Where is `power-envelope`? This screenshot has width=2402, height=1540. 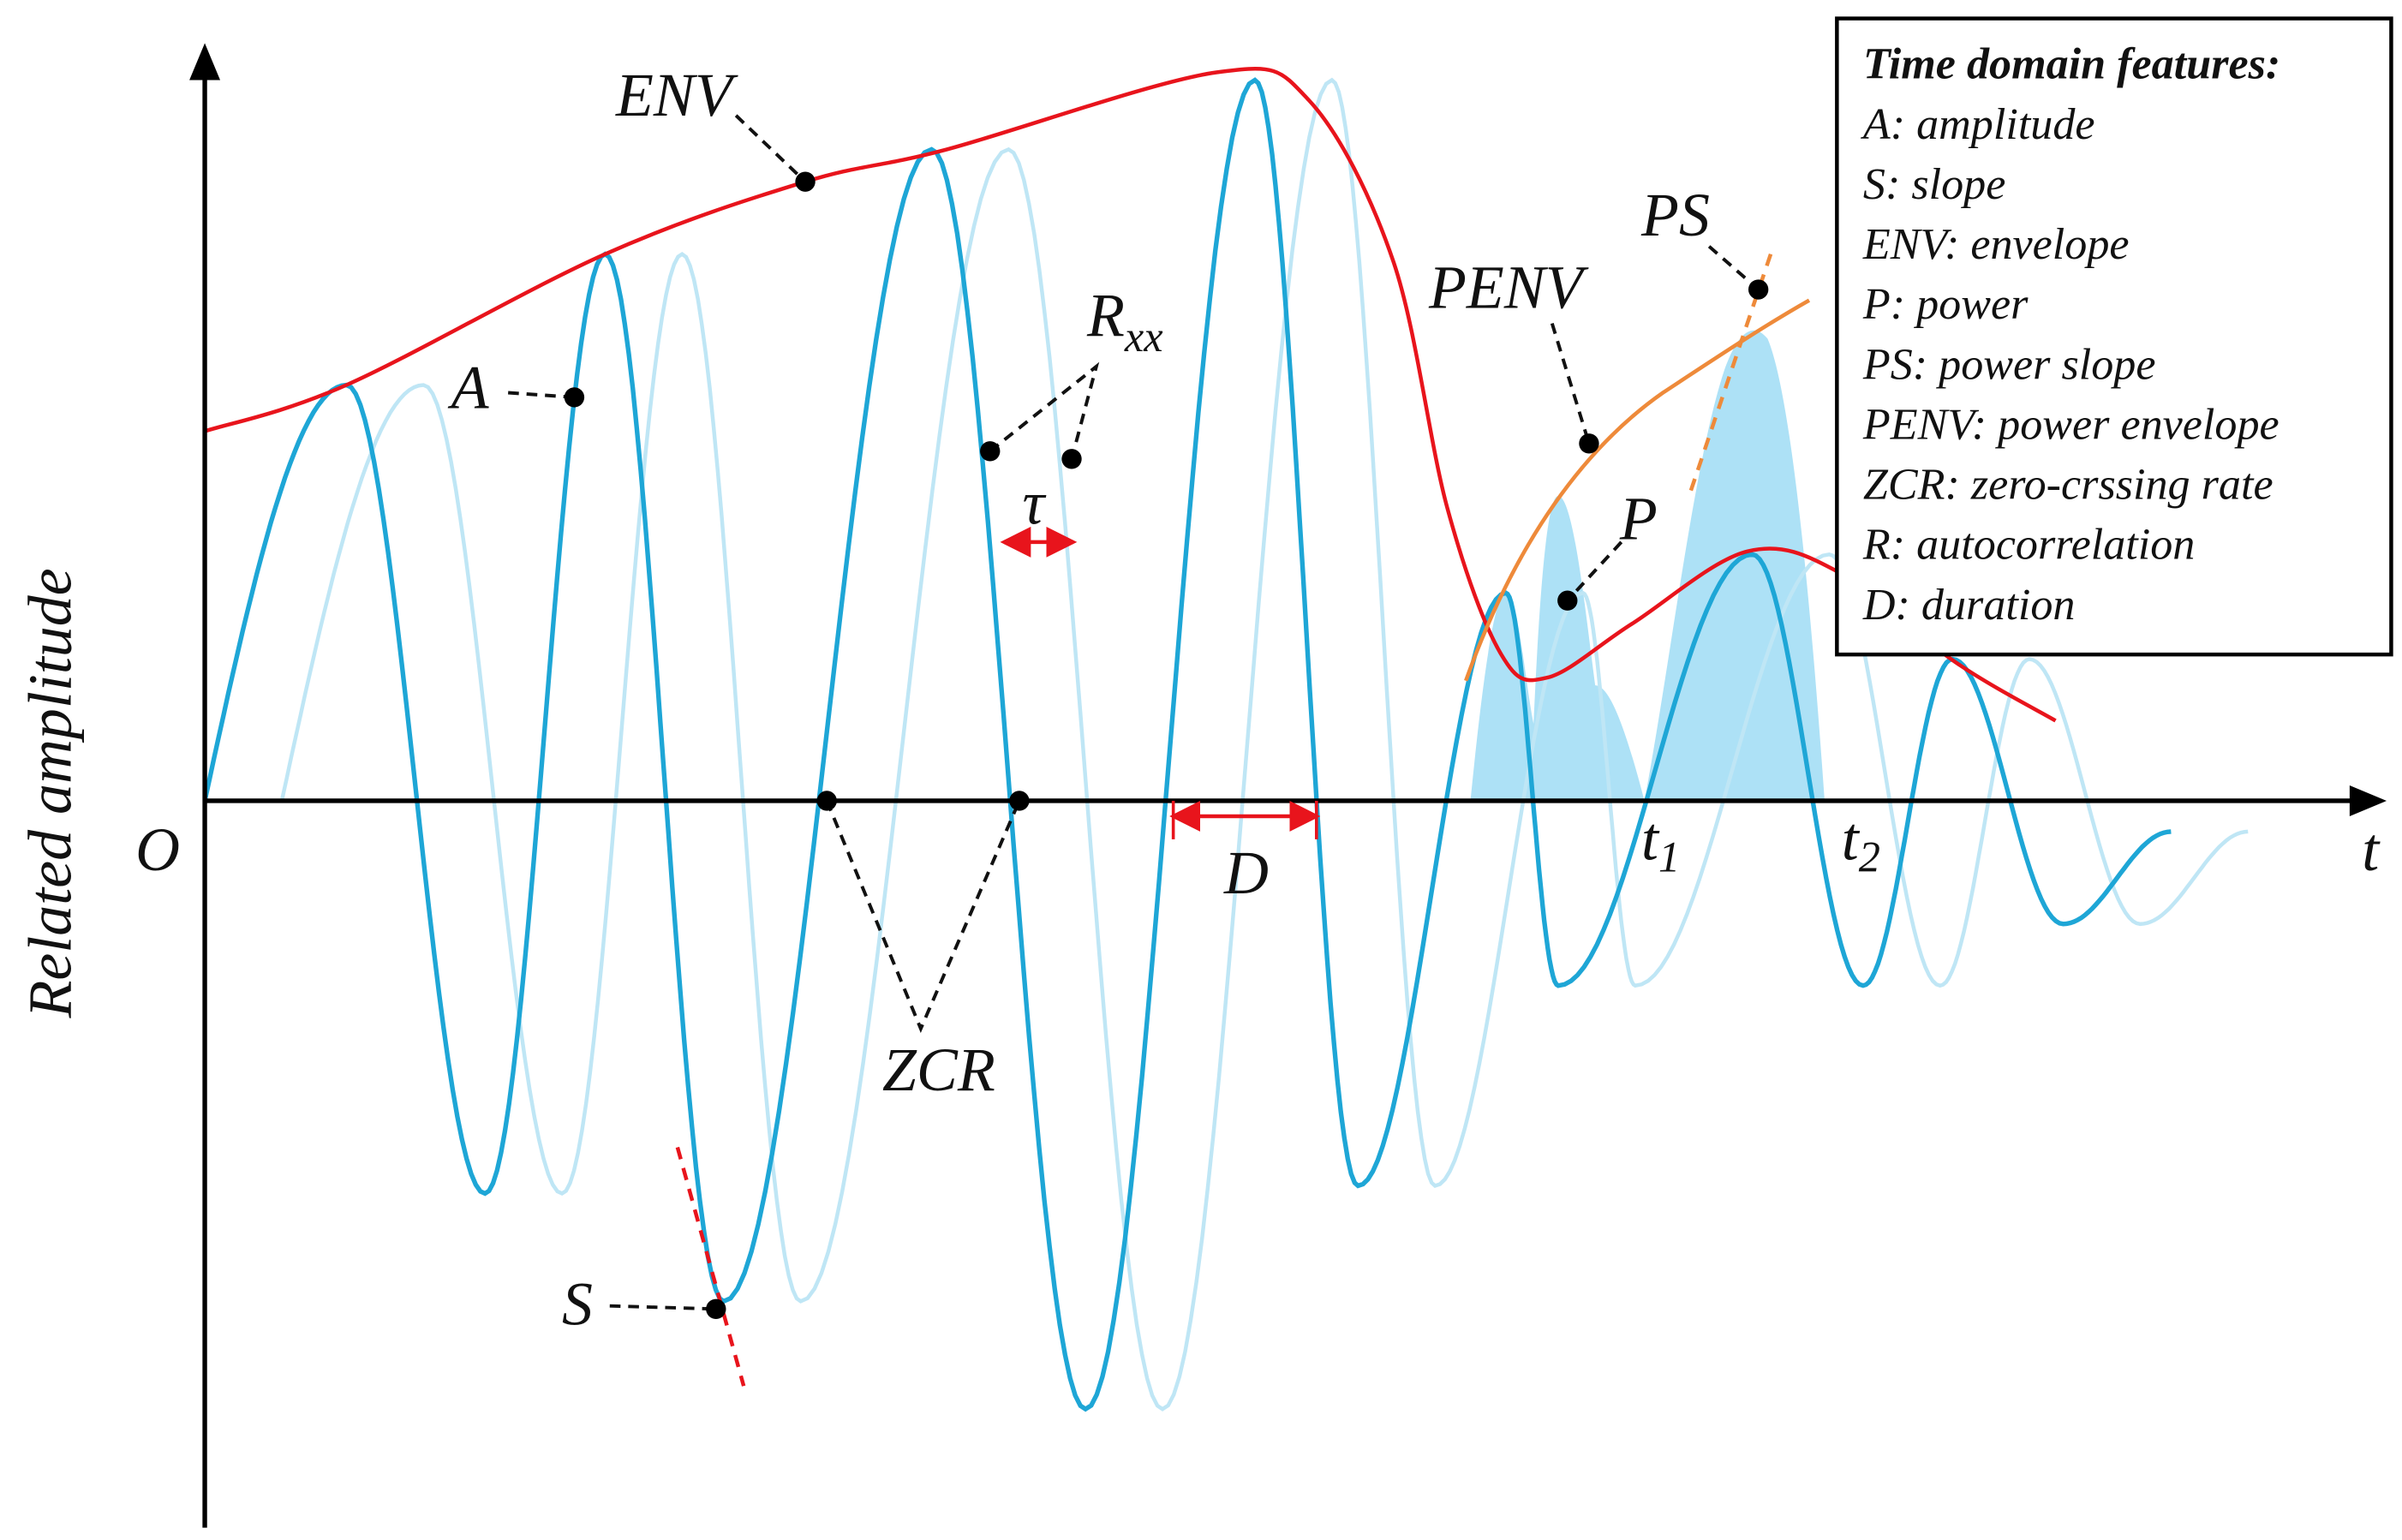
power-envelope is located at coordinates (1637, 490).